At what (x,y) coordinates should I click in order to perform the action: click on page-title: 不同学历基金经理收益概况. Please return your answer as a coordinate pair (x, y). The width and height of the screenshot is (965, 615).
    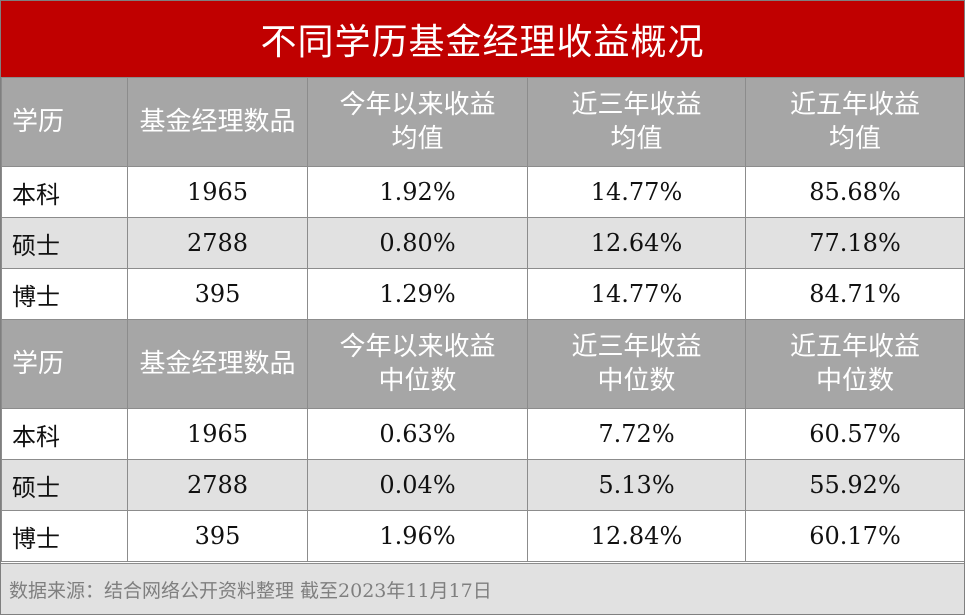
    Looking at the image, I should click on (482, 39).